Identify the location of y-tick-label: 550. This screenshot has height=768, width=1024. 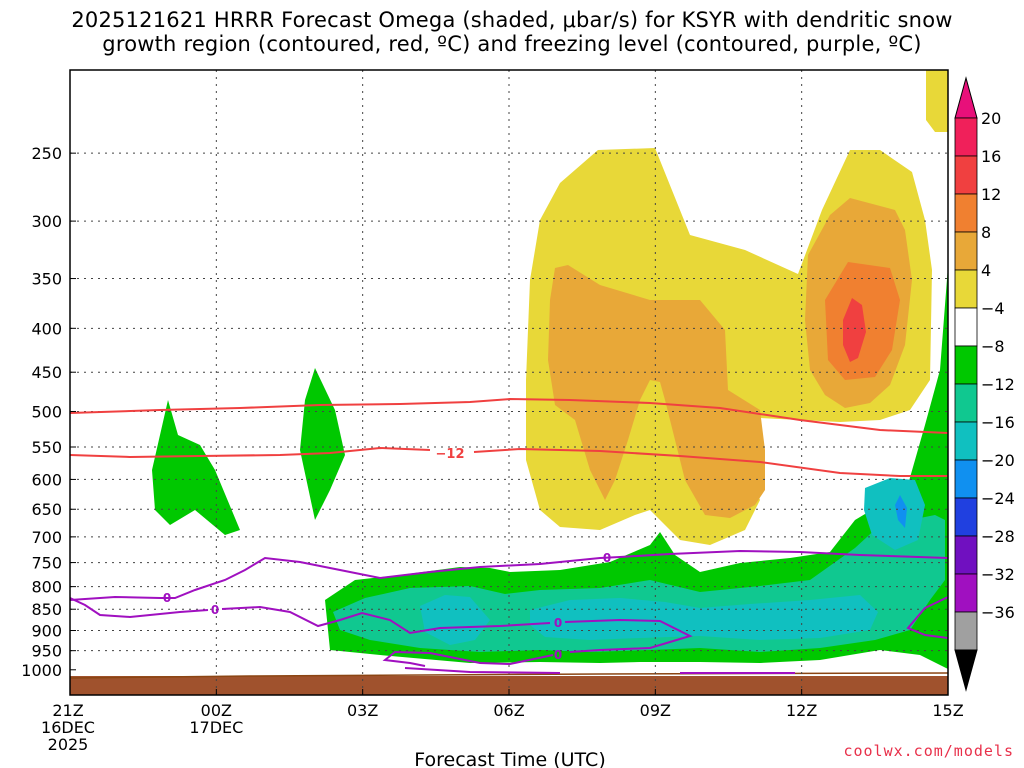
(46, 447).